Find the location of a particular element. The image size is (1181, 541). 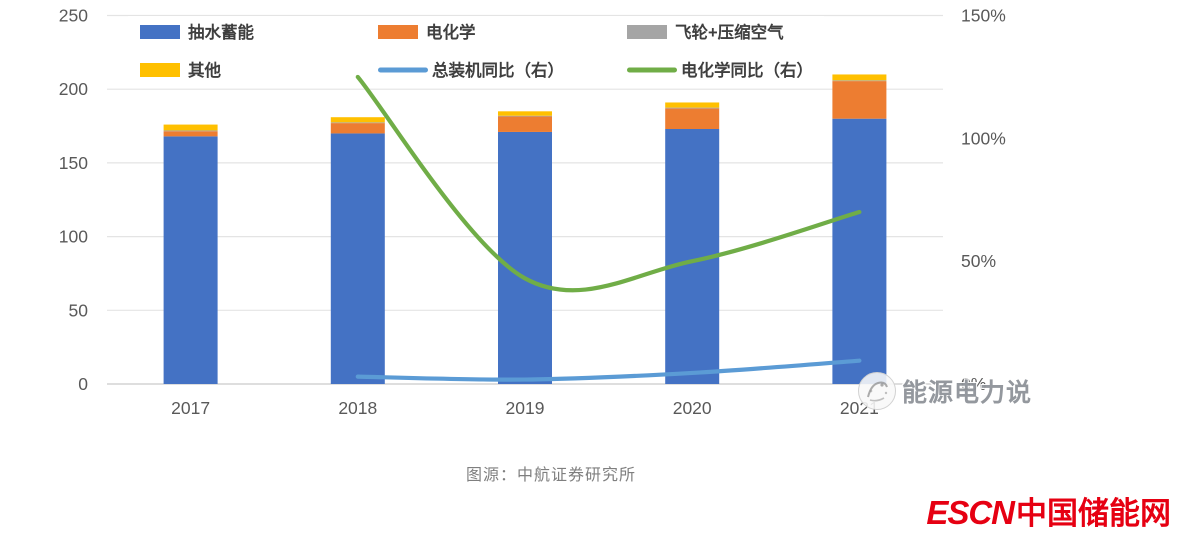

left-axis-tick-label: 100 is located at coordinates (73, 237).